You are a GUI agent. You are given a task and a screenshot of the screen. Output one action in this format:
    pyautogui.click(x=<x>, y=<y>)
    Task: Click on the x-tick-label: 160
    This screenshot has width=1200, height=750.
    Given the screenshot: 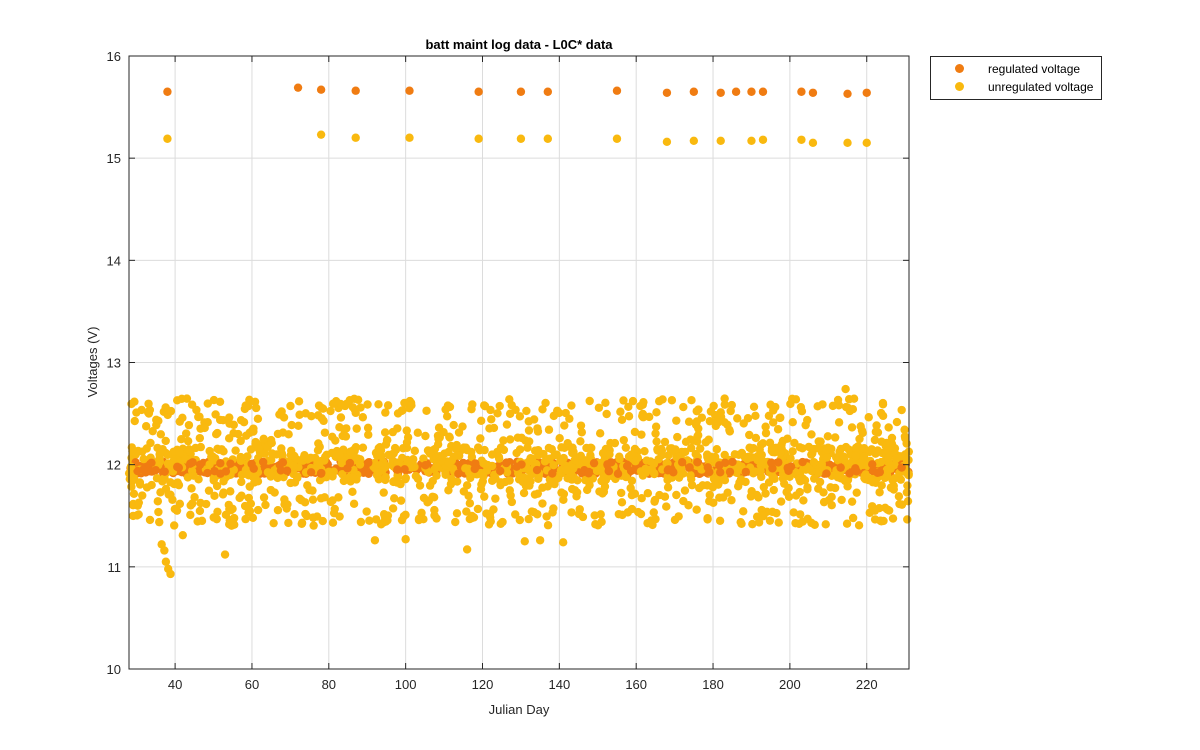 What is the action you would take?
    pyautogui.click(x=636, y=684)
    